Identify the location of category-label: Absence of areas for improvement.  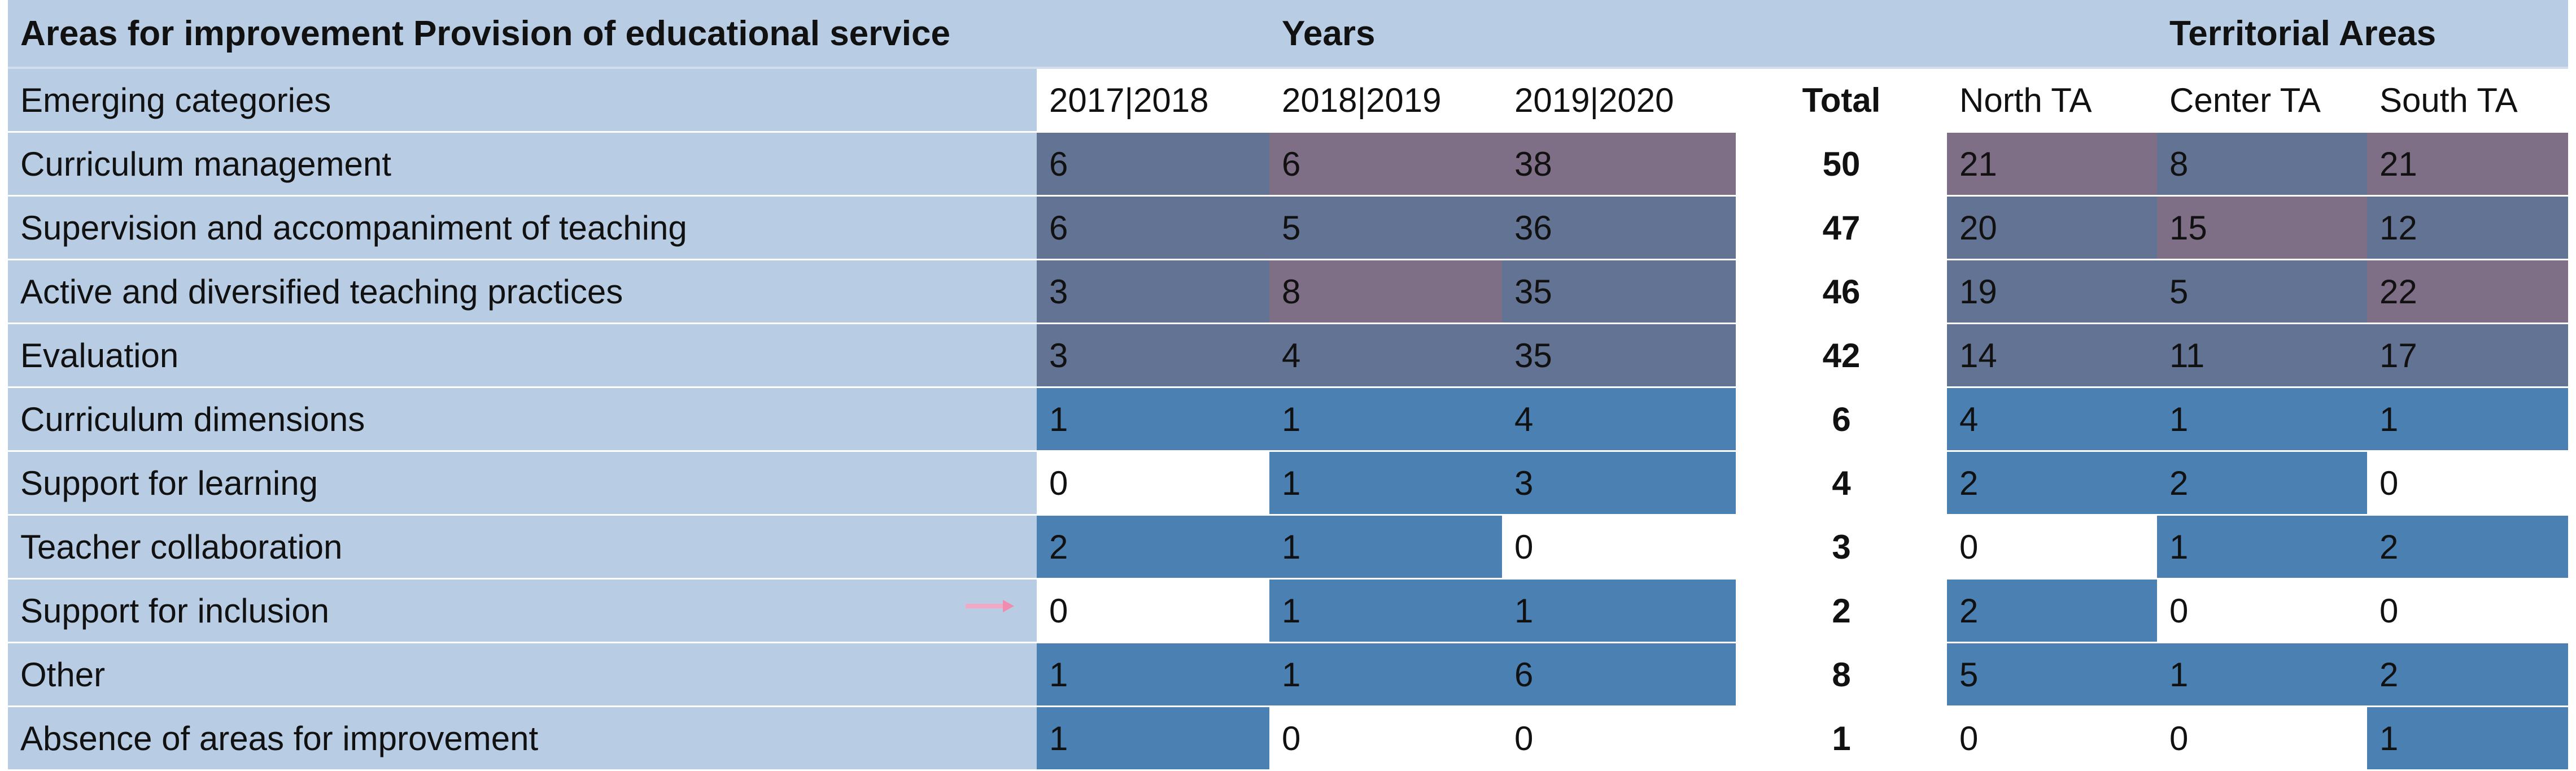
(522, 738).